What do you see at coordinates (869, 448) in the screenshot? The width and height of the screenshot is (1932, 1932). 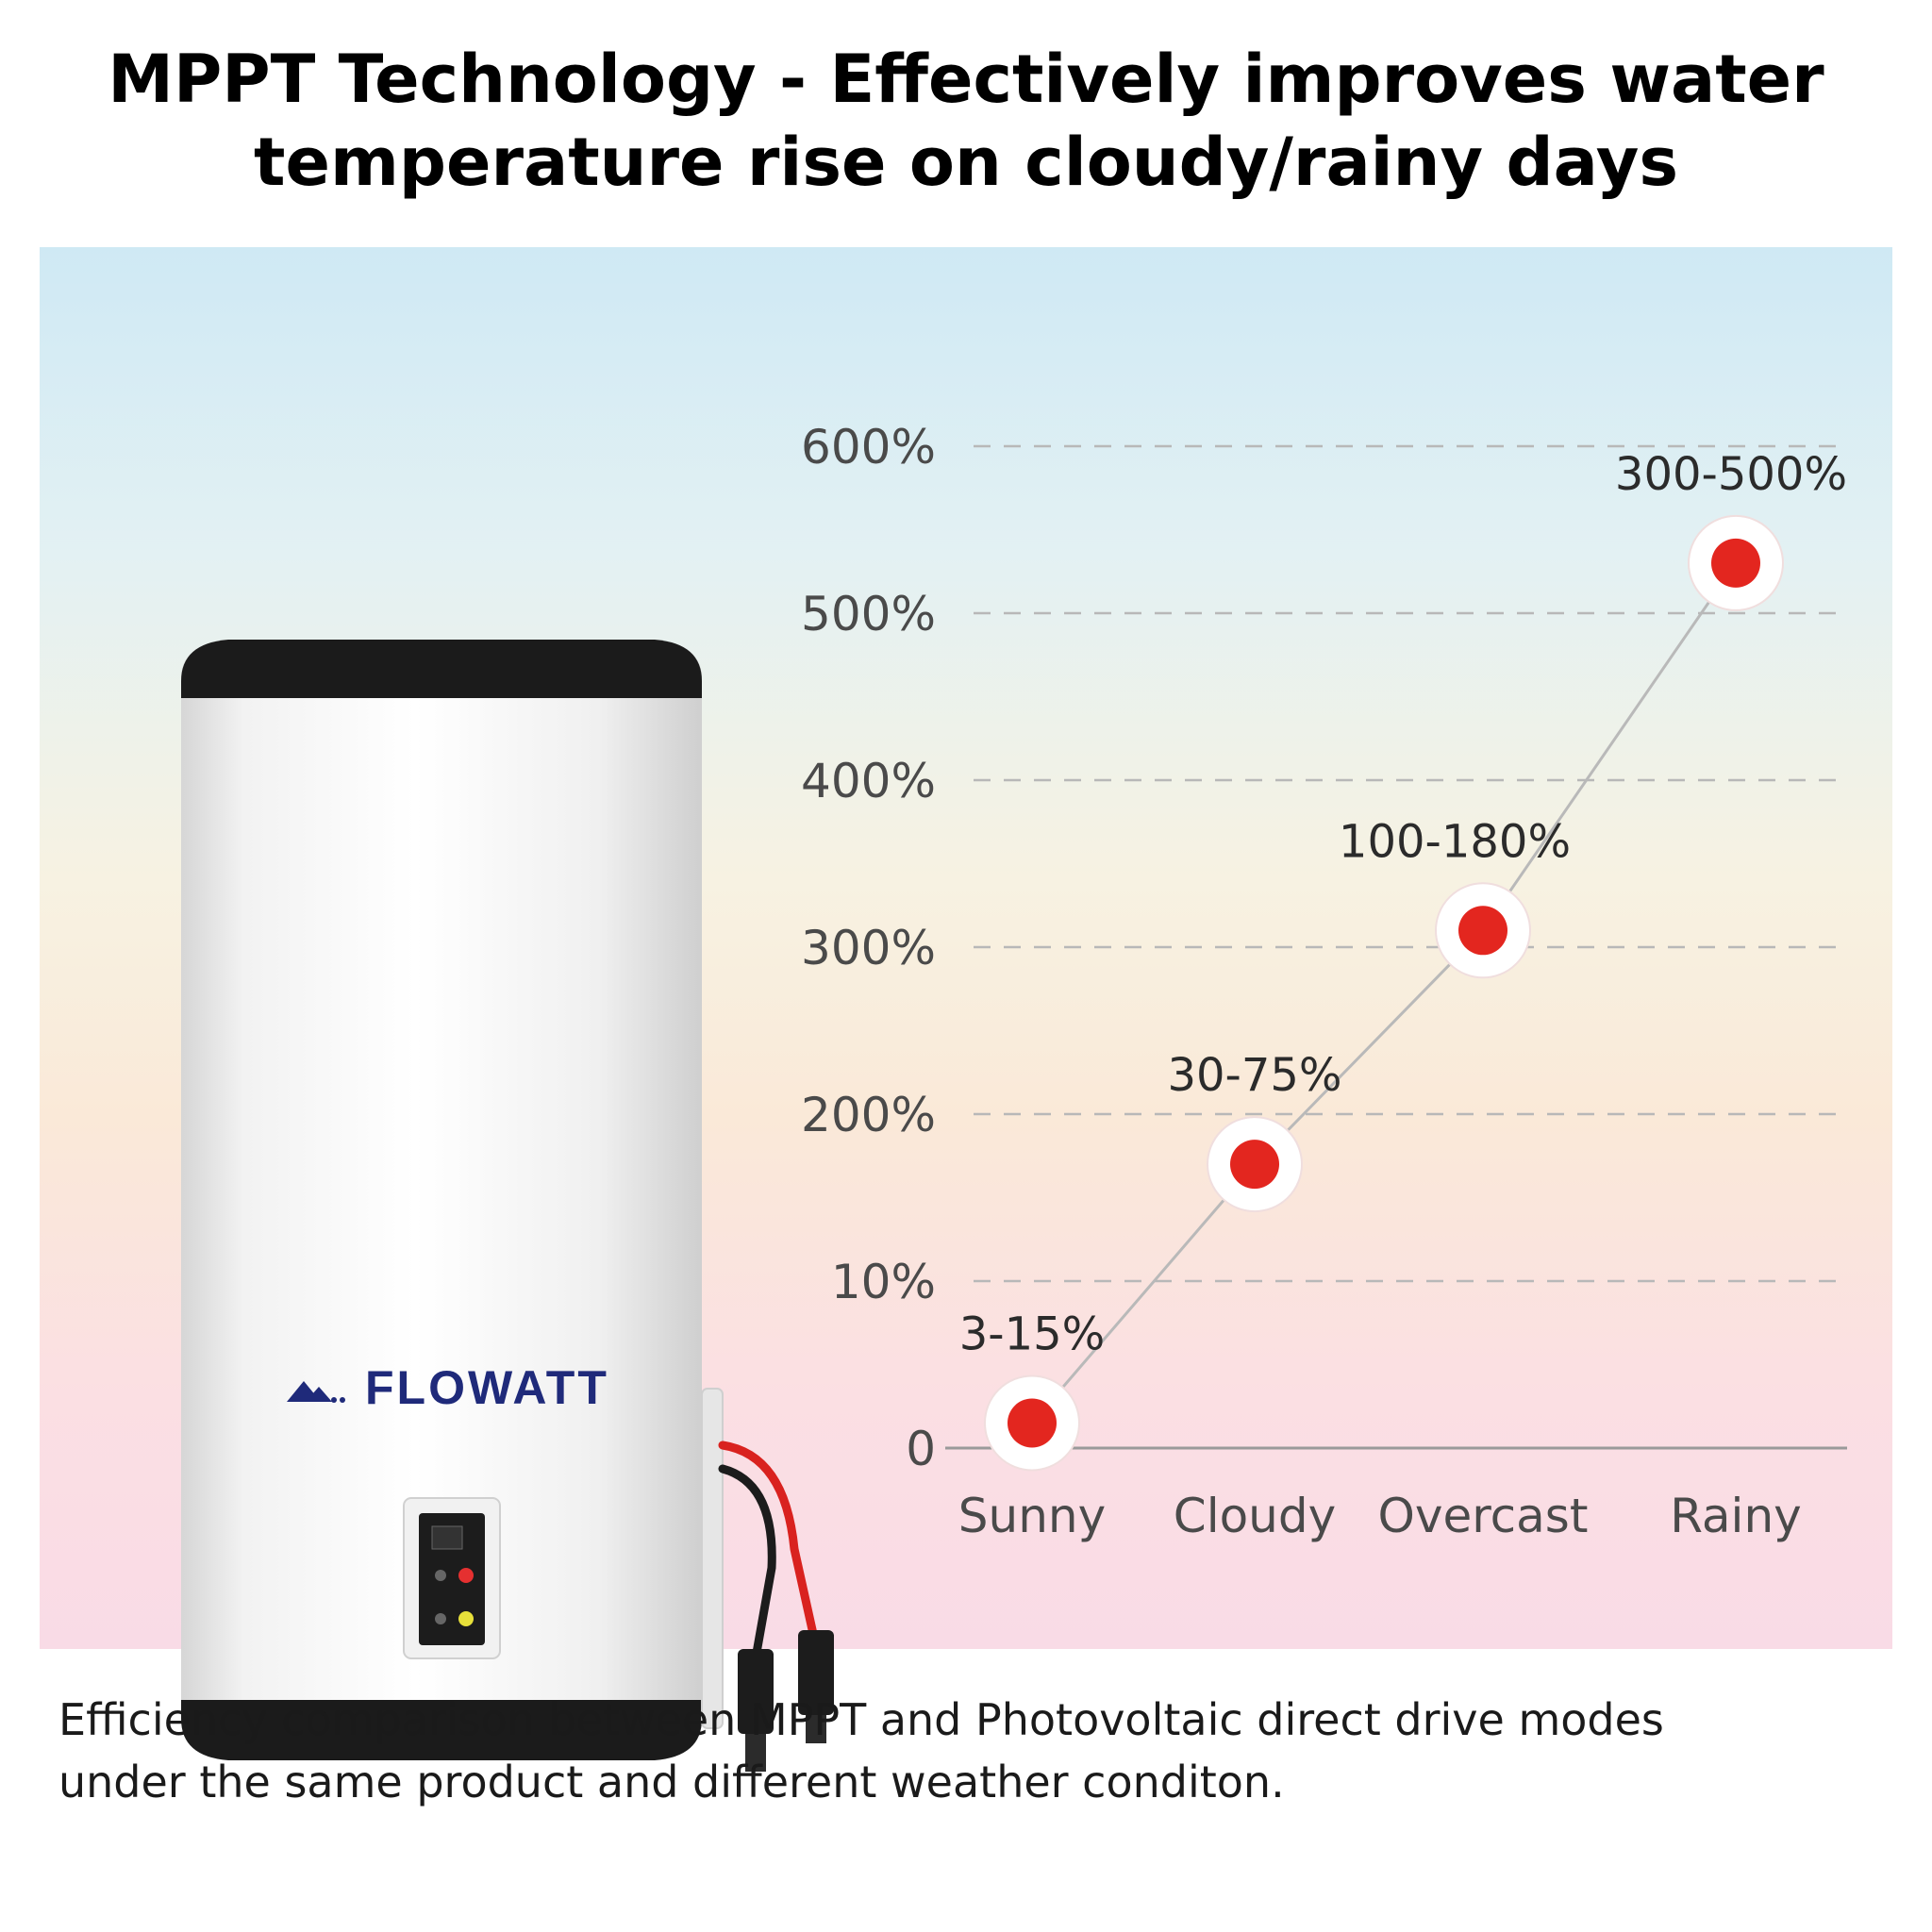 I see `y-tick-label: 600%` at bounding box center [869, 448].